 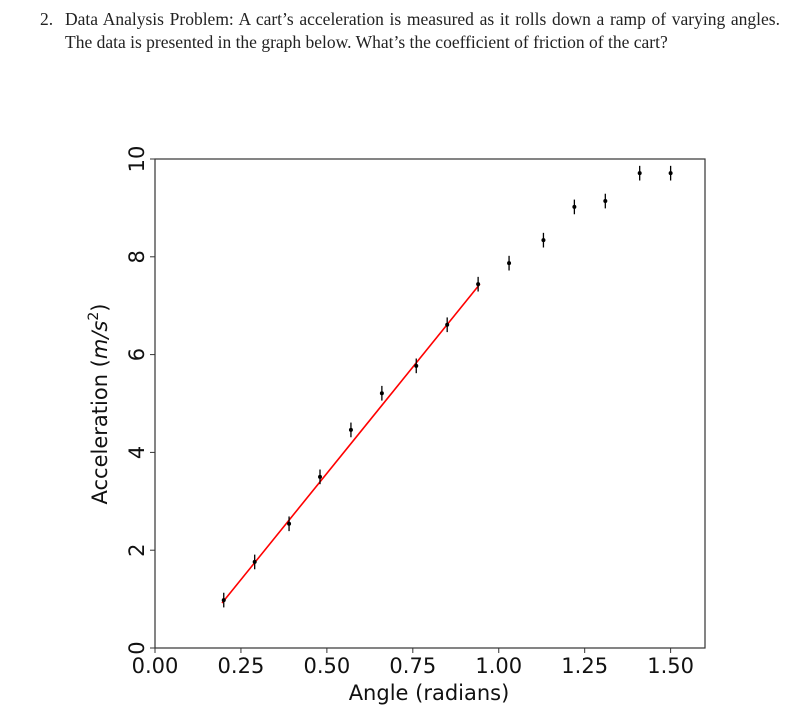 I want to click on x-axis-label: Angle (radians), so click(x=429, y=693).